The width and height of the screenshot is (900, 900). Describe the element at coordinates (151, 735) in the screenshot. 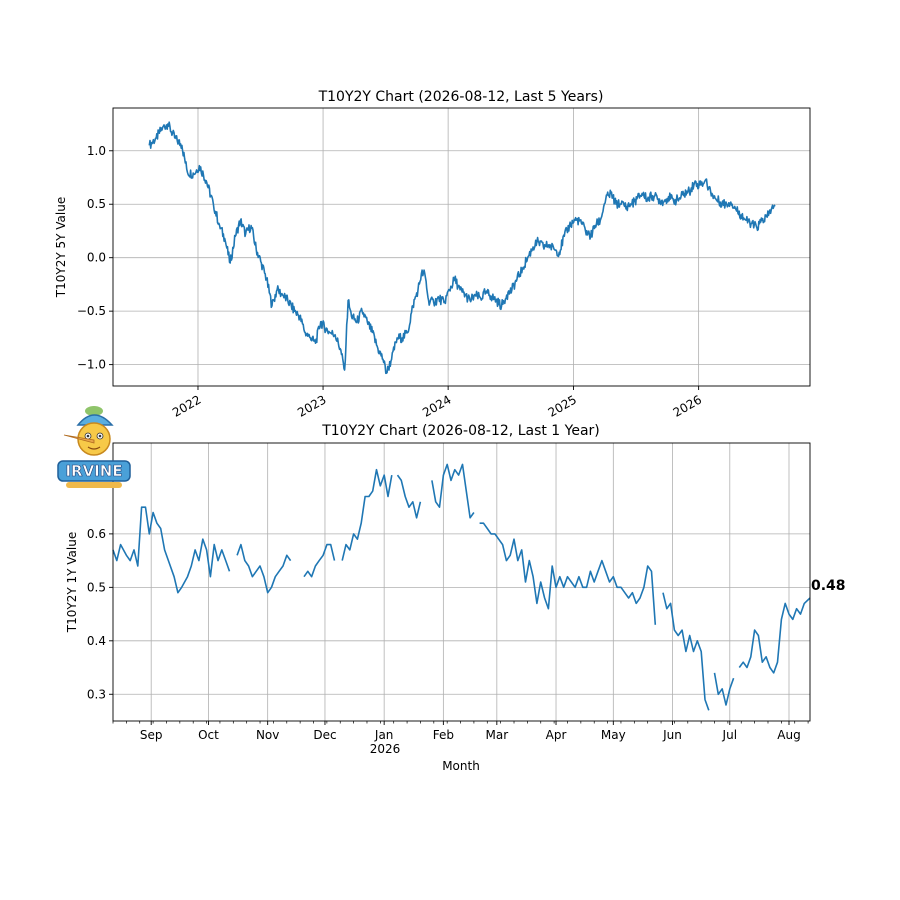

I see `bottom-x-tick-label: Sep` at that location.